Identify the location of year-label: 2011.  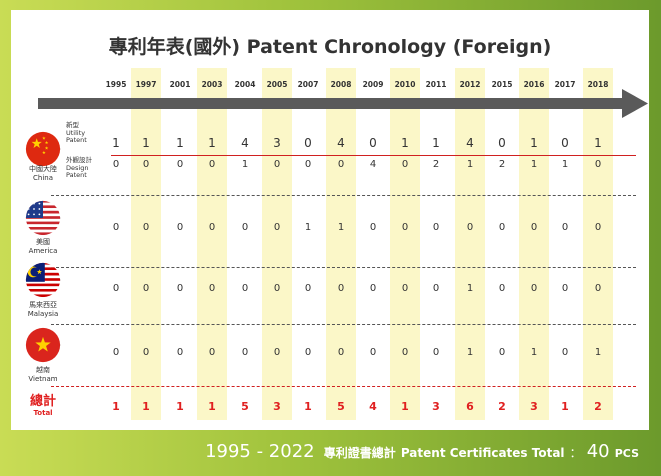
(436, 84).